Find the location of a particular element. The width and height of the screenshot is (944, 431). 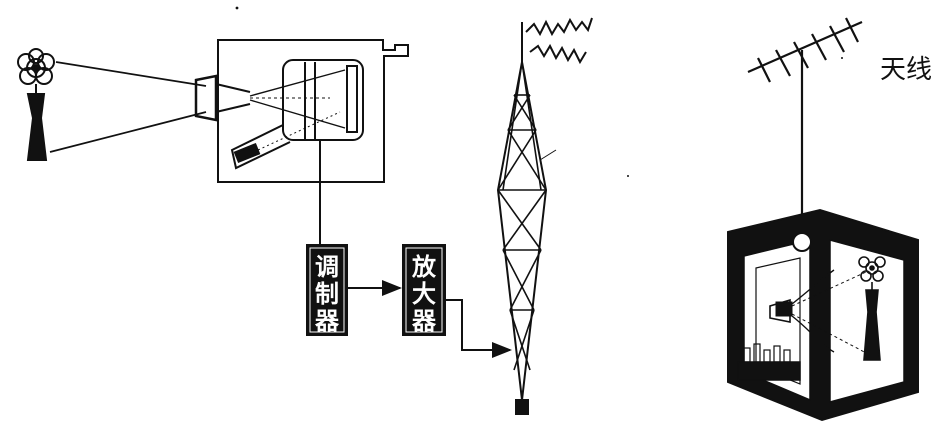

receiving-antenna is located at coordinates (805, 124).